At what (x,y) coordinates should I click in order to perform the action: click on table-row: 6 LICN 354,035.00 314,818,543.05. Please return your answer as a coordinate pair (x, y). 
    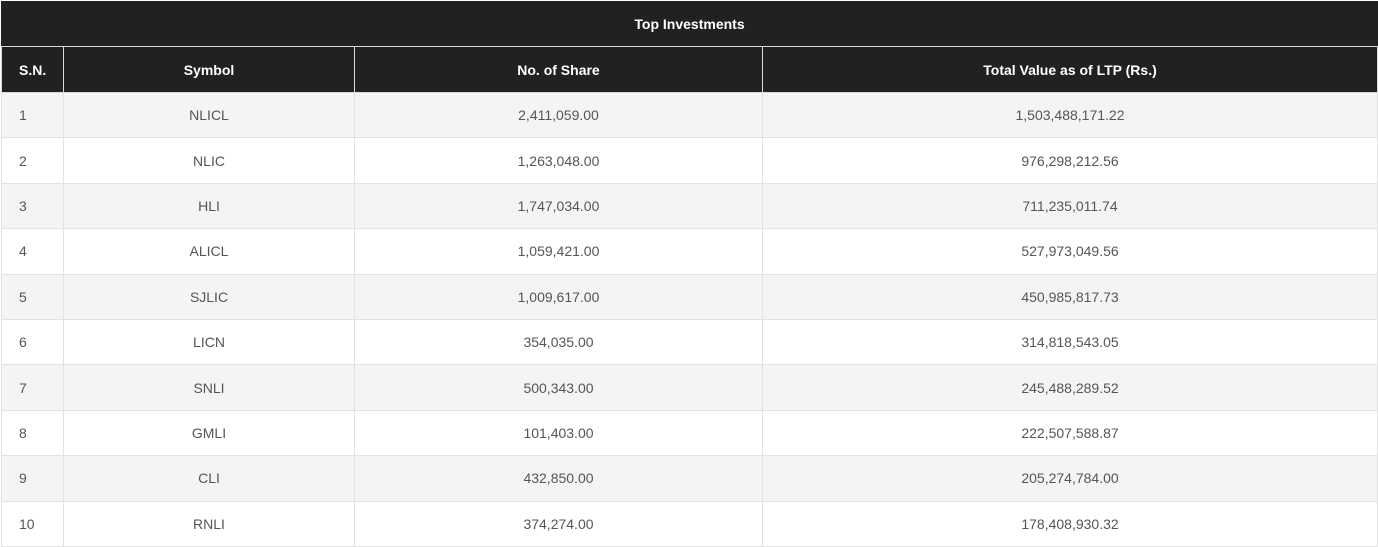
    Looking at the image, I should click on (689, 342).